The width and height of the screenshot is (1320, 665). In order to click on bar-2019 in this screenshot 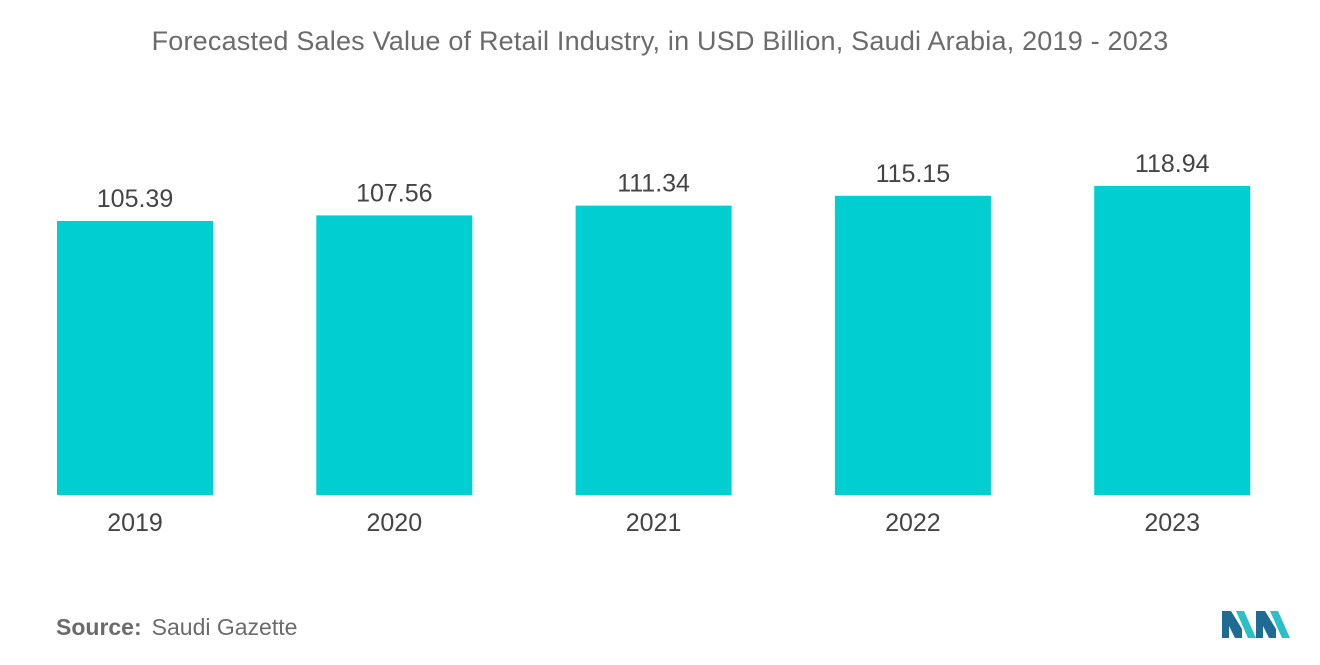, I will do `click(135, 358)`.